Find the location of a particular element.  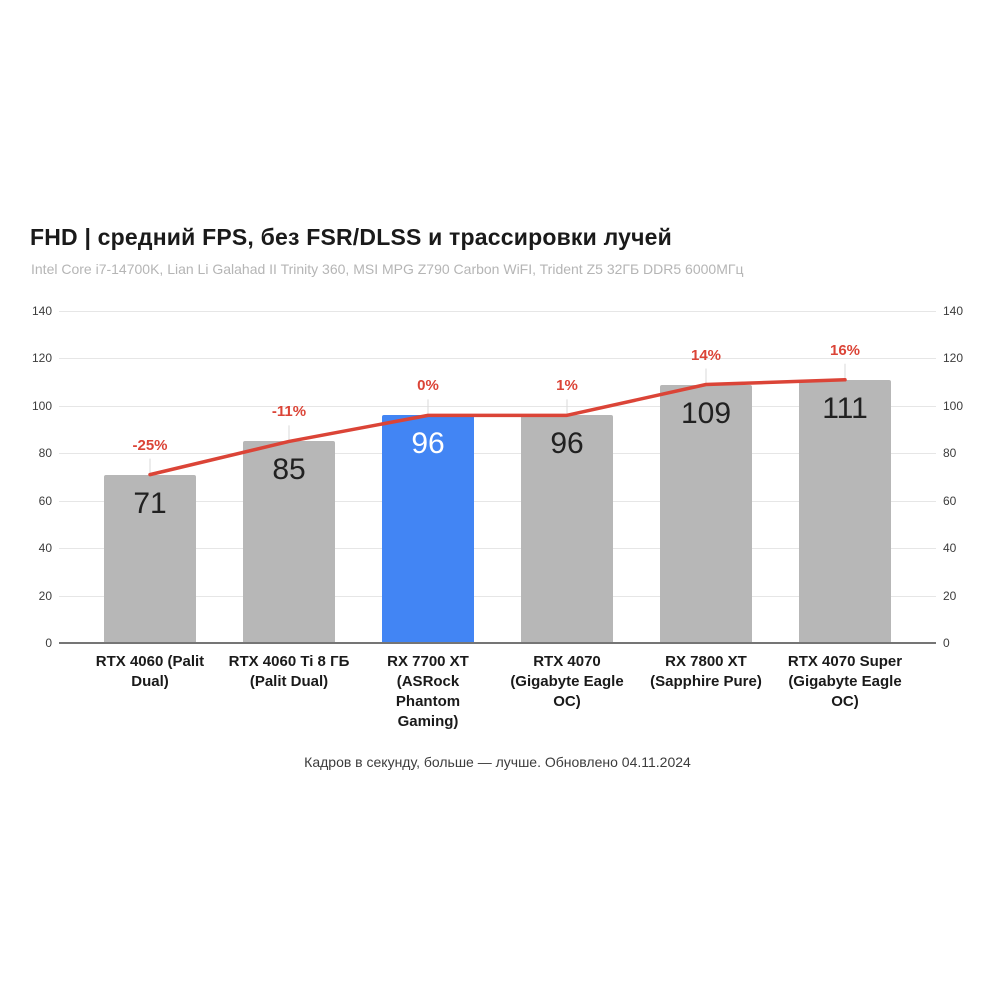

bar-rtx-4060-ti-8-palit-dual: 85 is located at coordinates (289, 542).